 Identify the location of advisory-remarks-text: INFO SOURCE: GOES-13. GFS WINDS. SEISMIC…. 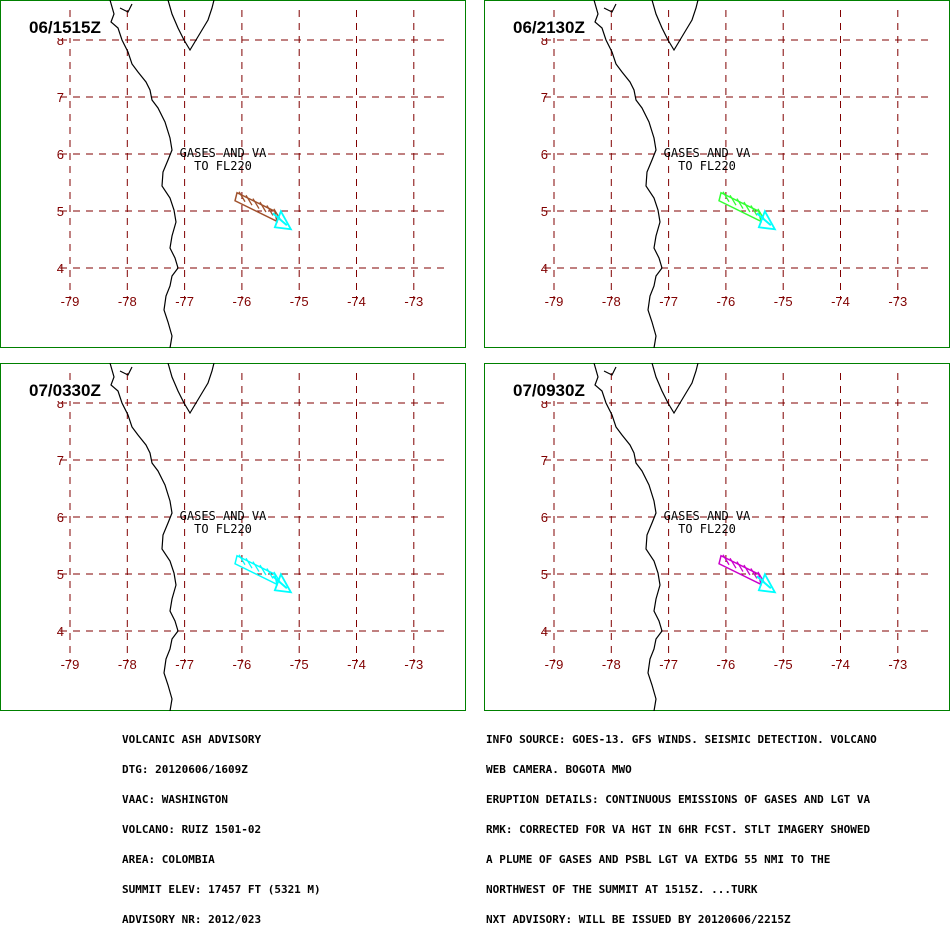
(681, 825).